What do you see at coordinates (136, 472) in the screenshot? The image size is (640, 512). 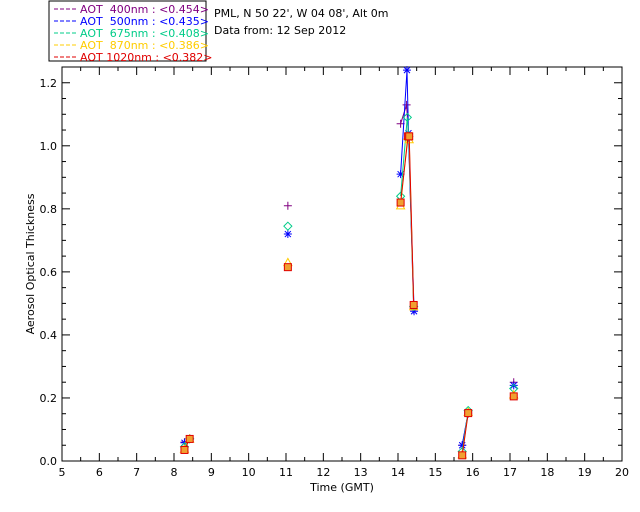 I see `x-tick-label: 7` at bounding box center [136, 472].